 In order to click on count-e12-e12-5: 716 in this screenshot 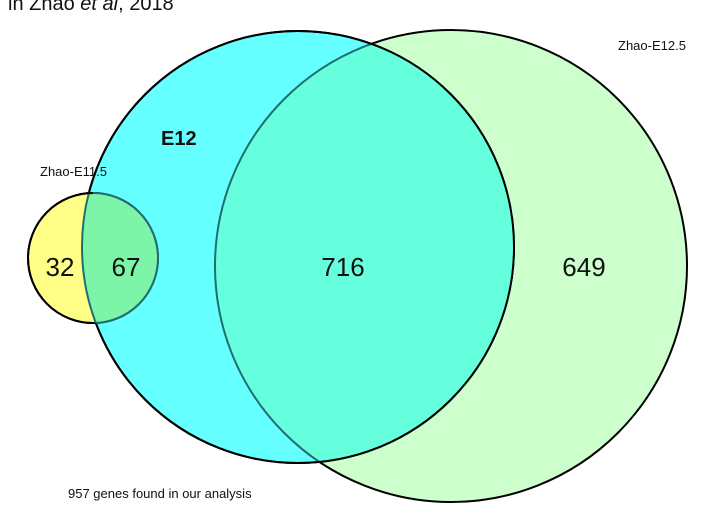, I will do `click(342, 267)`.